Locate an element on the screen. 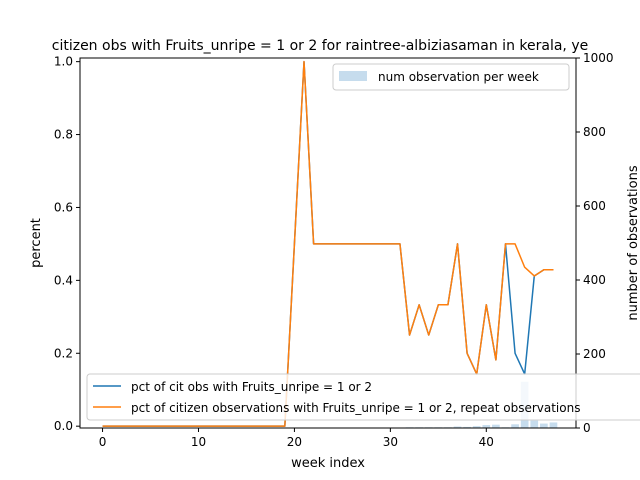 The height and width of the screenshot is (480, 640). y2-tick-label: 1000 is located at coordinates (598, 58).